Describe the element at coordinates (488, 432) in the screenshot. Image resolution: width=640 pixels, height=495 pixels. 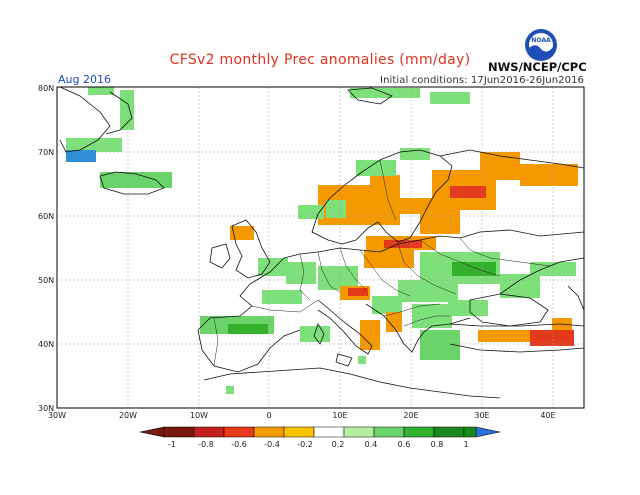
I see `colorbar-high-triangle` at that location.